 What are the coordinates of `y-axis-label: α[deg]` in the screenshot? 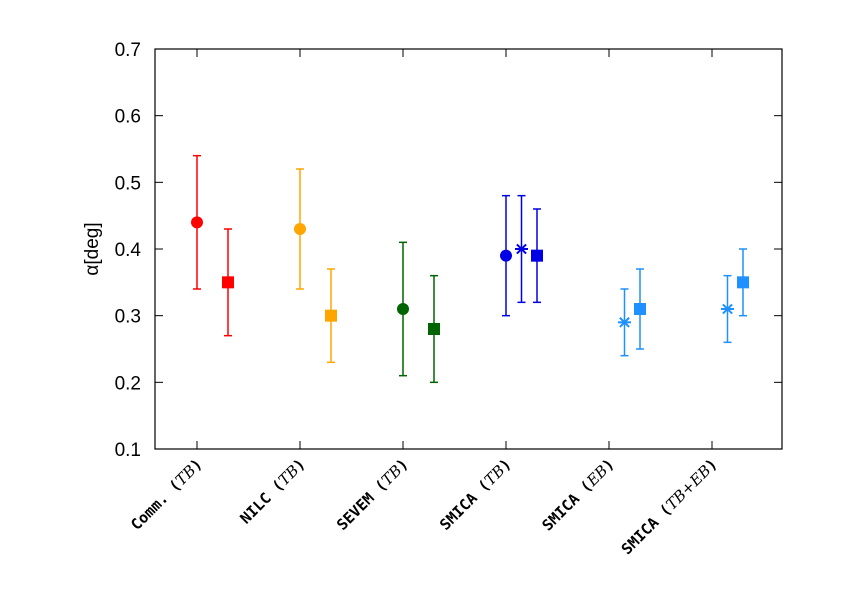 It's located at (92, 248).